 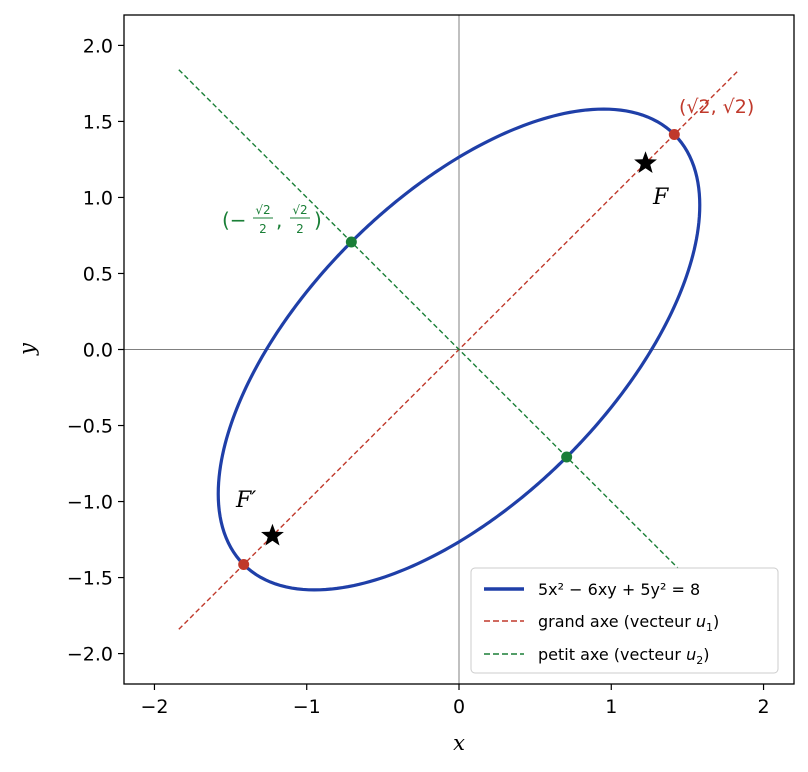 I want to click on legend-minor-label: petit axe (vecteur u2), so click(x=623, y=656).